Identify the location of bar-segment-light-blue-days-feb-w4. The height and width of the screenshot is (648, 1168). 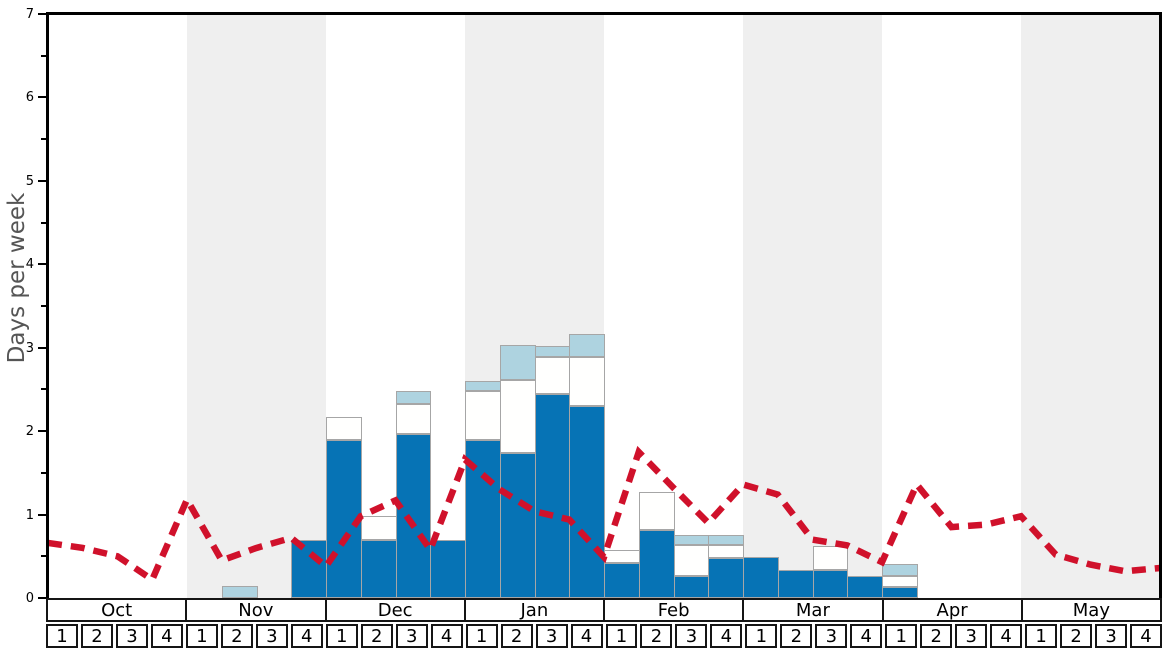
(726, 540).